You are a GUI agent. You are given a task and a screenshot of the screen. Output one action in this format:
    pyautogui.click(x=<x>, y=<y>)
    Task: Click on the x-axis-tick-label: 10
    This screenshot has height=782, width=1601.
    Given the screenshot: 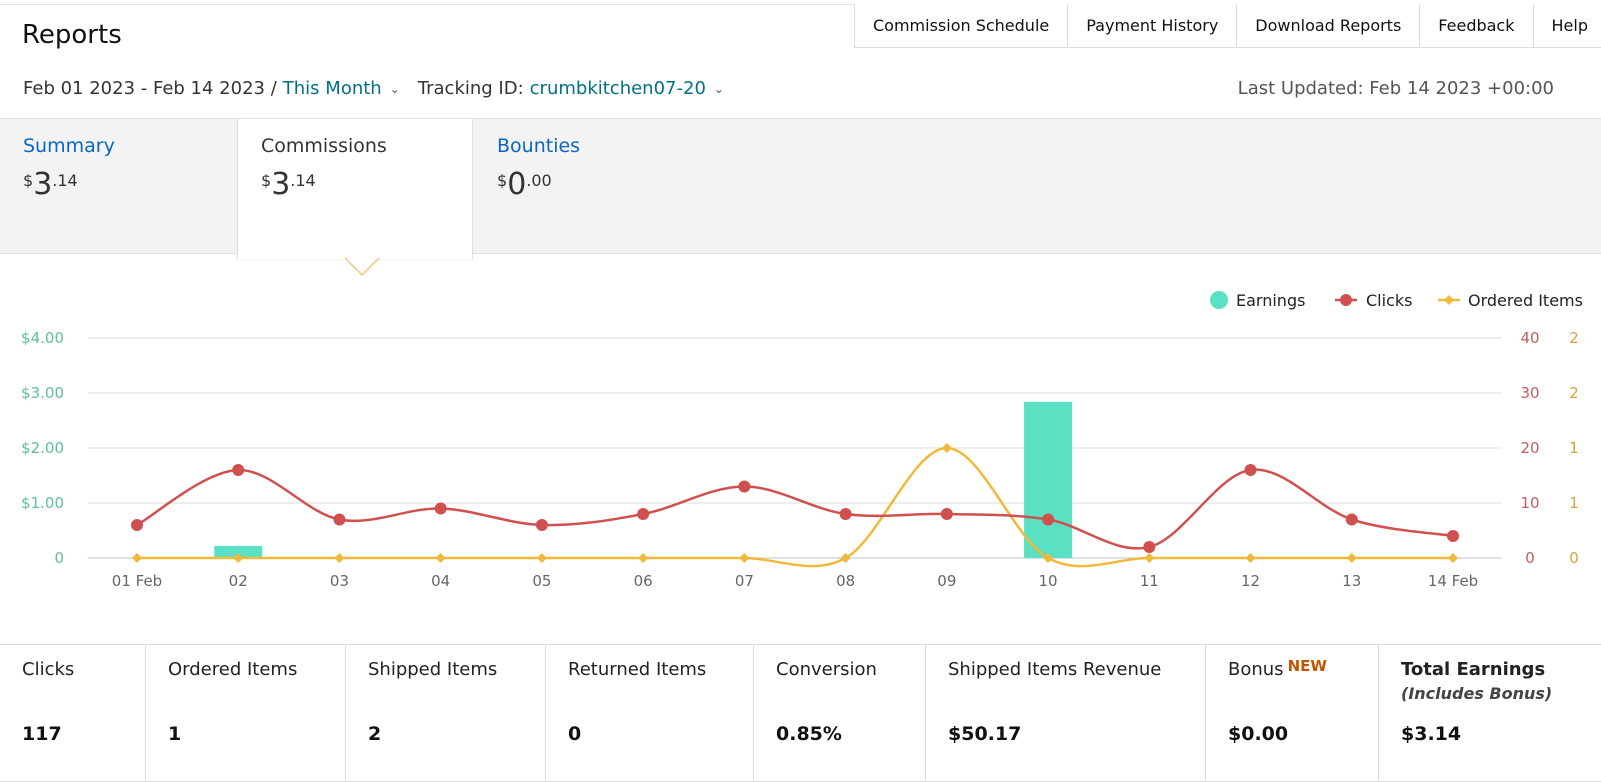 What is the action you would take?
    pyautogui.click(x=1048, y=581)
    